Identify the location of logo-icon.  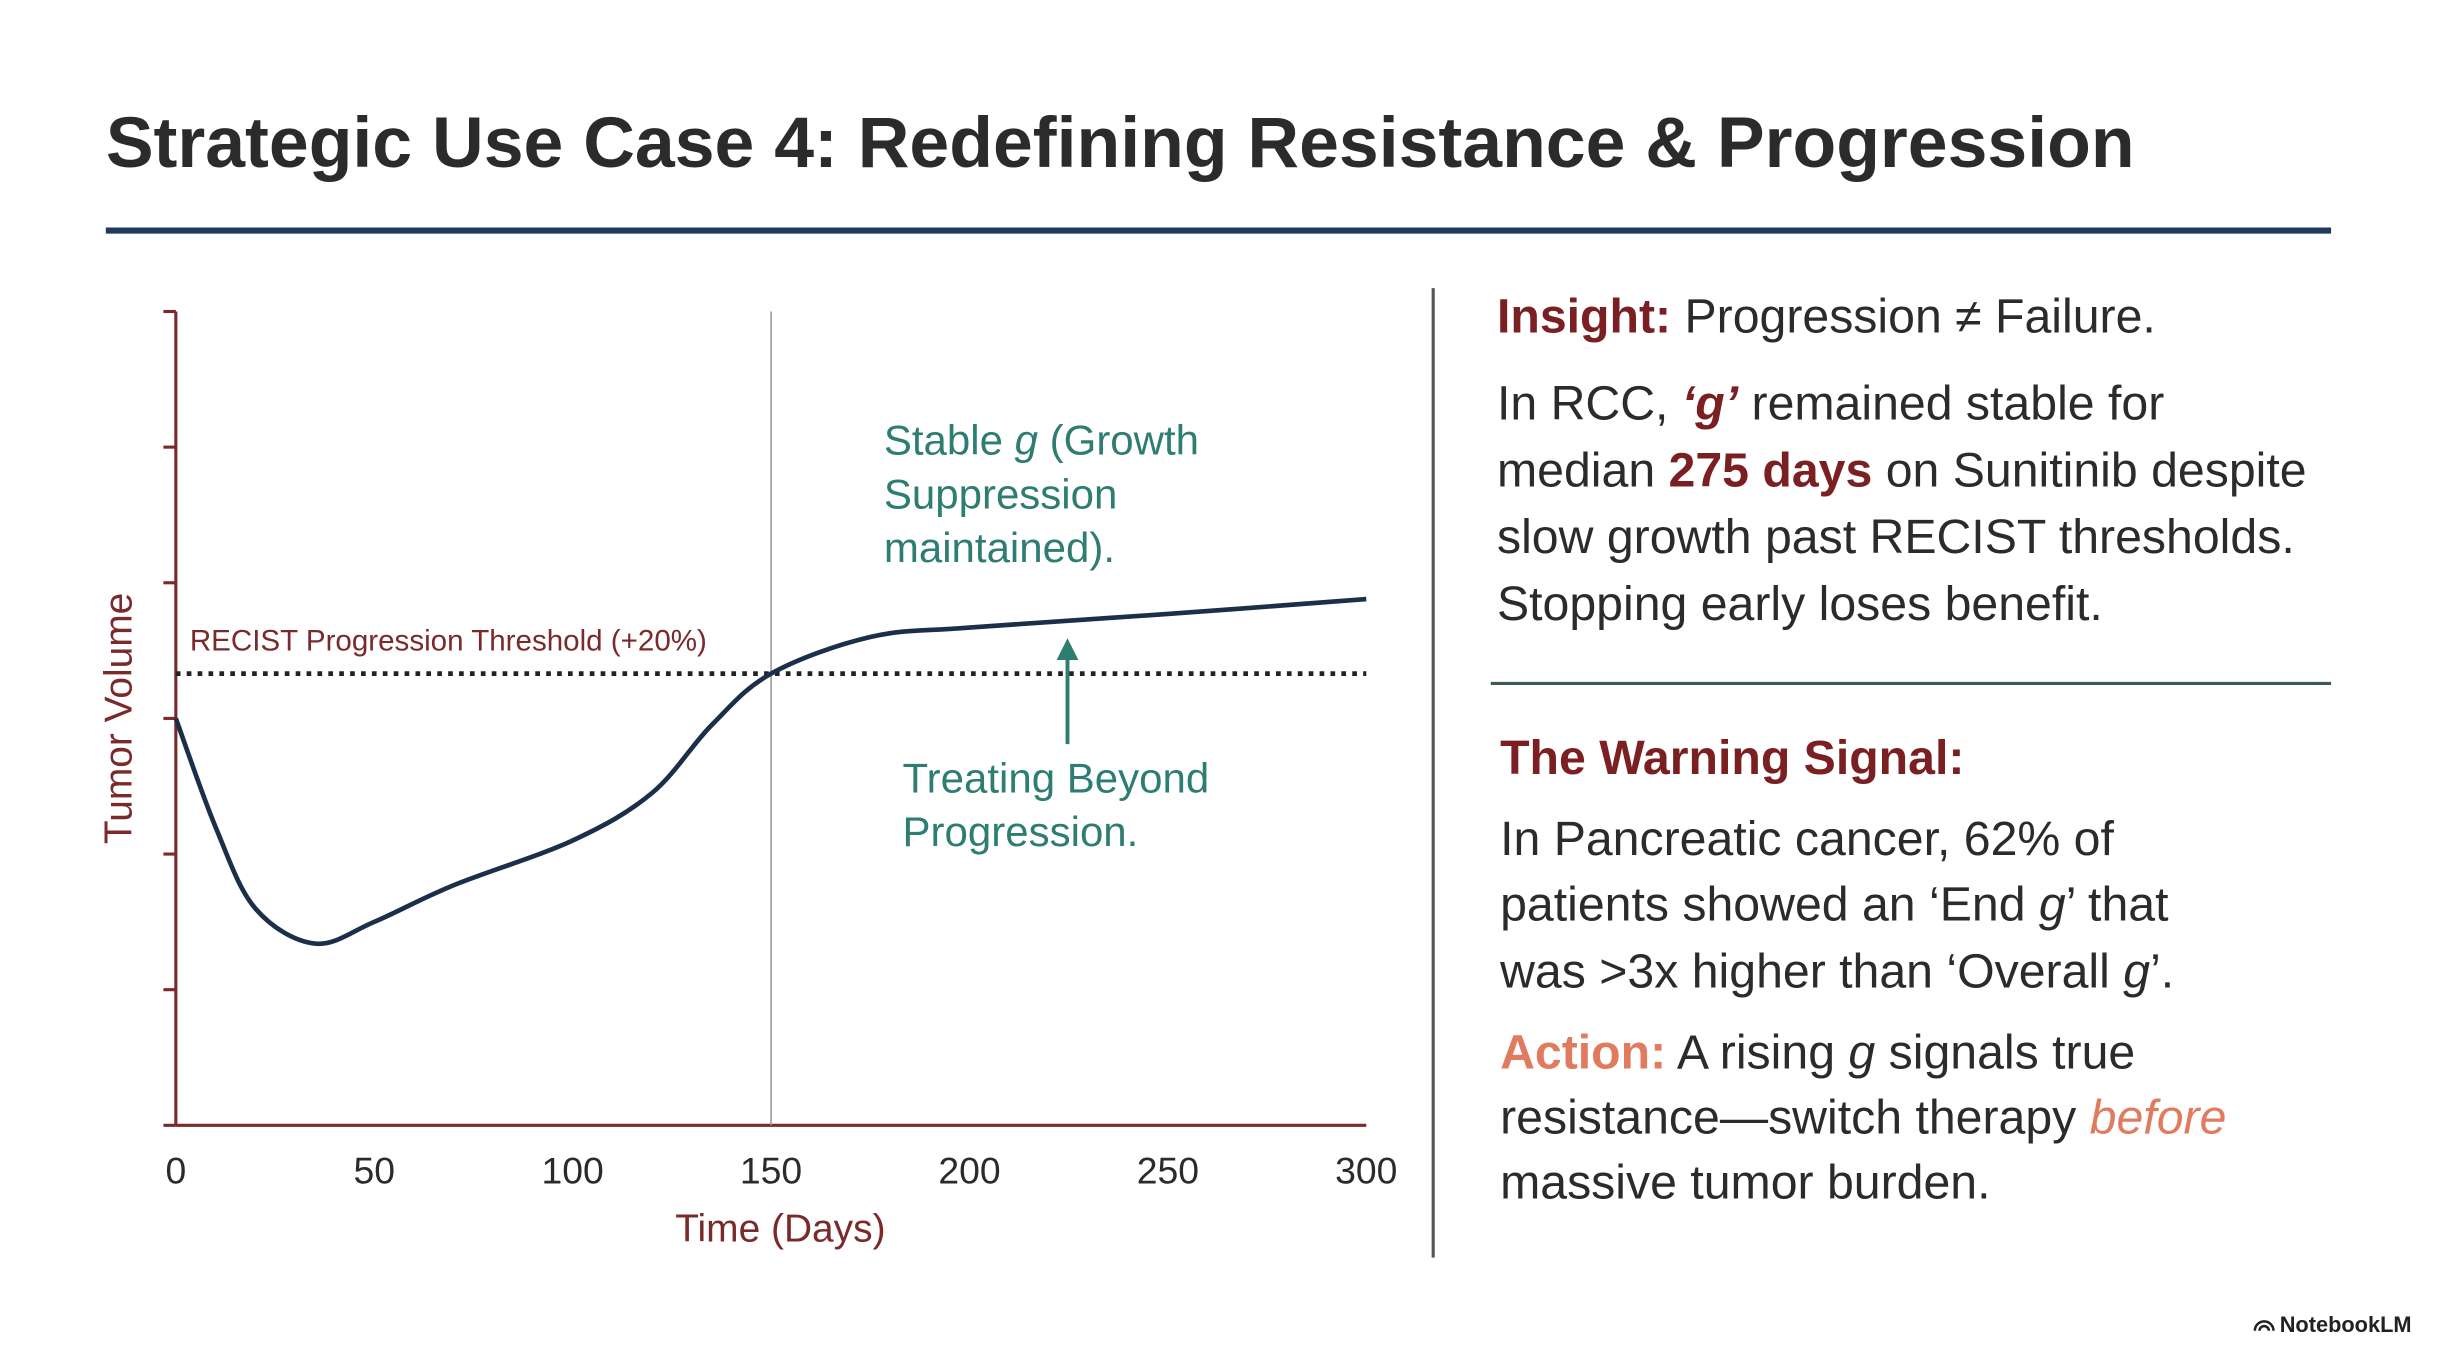
(2264, 1325).